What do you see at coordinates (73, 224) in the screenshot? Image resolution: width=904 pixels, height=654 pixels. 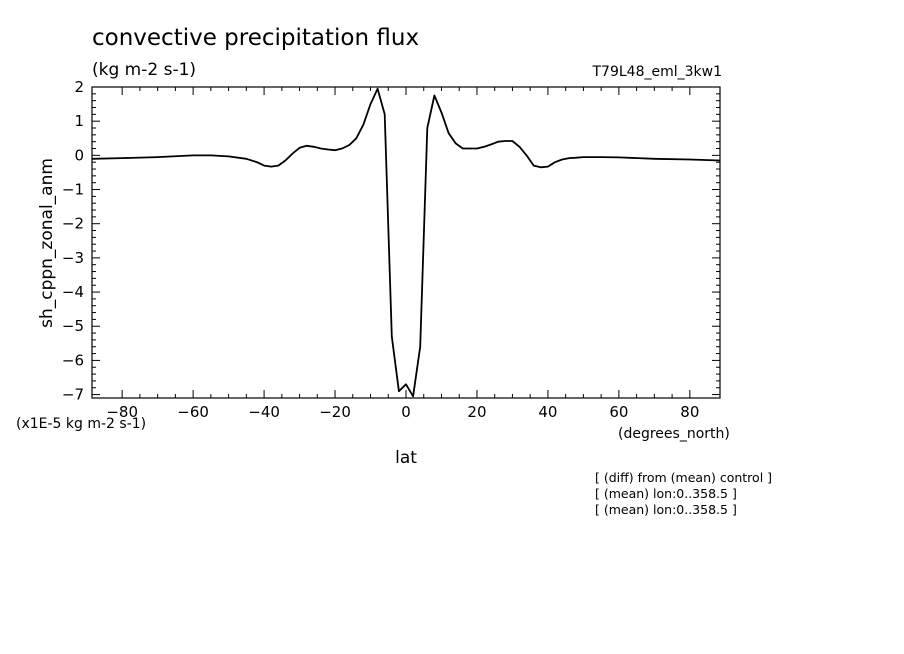 I see `y-tick-label: −2` at bounding box center [73, 224].